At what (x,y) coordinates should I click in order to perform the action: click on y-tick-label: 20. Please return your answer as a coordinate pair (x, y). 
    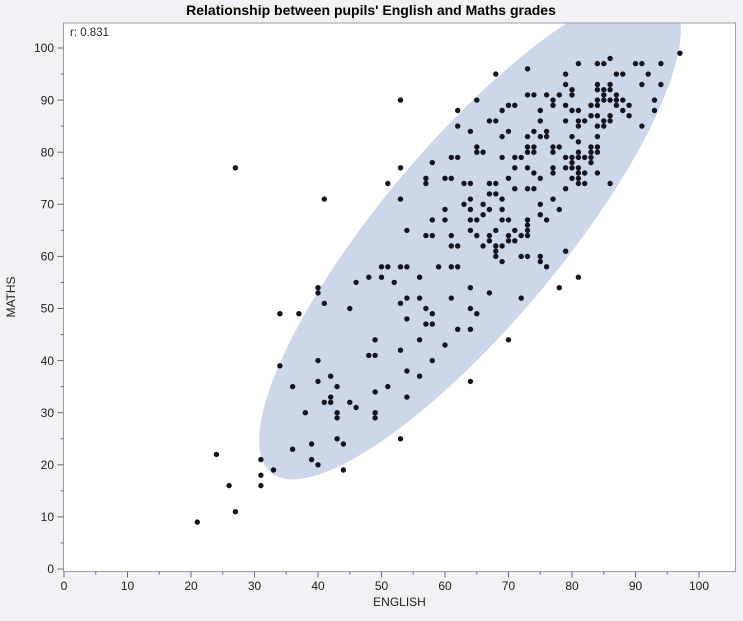
    Looking at the image, I should click on (48, 465).